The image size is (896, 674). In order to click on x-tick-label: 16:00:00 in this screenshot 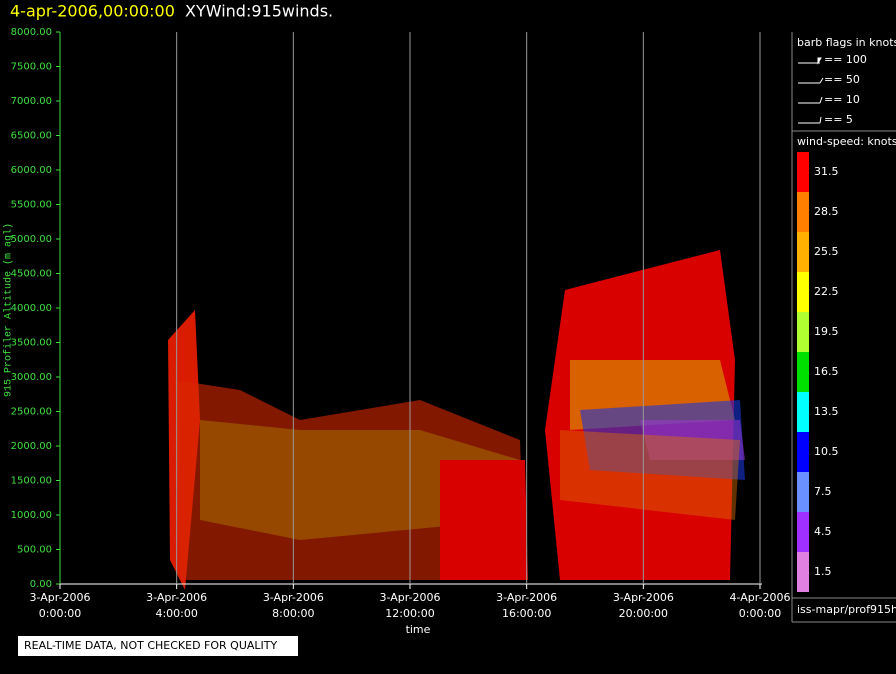, I will do `click(526, 613)`.